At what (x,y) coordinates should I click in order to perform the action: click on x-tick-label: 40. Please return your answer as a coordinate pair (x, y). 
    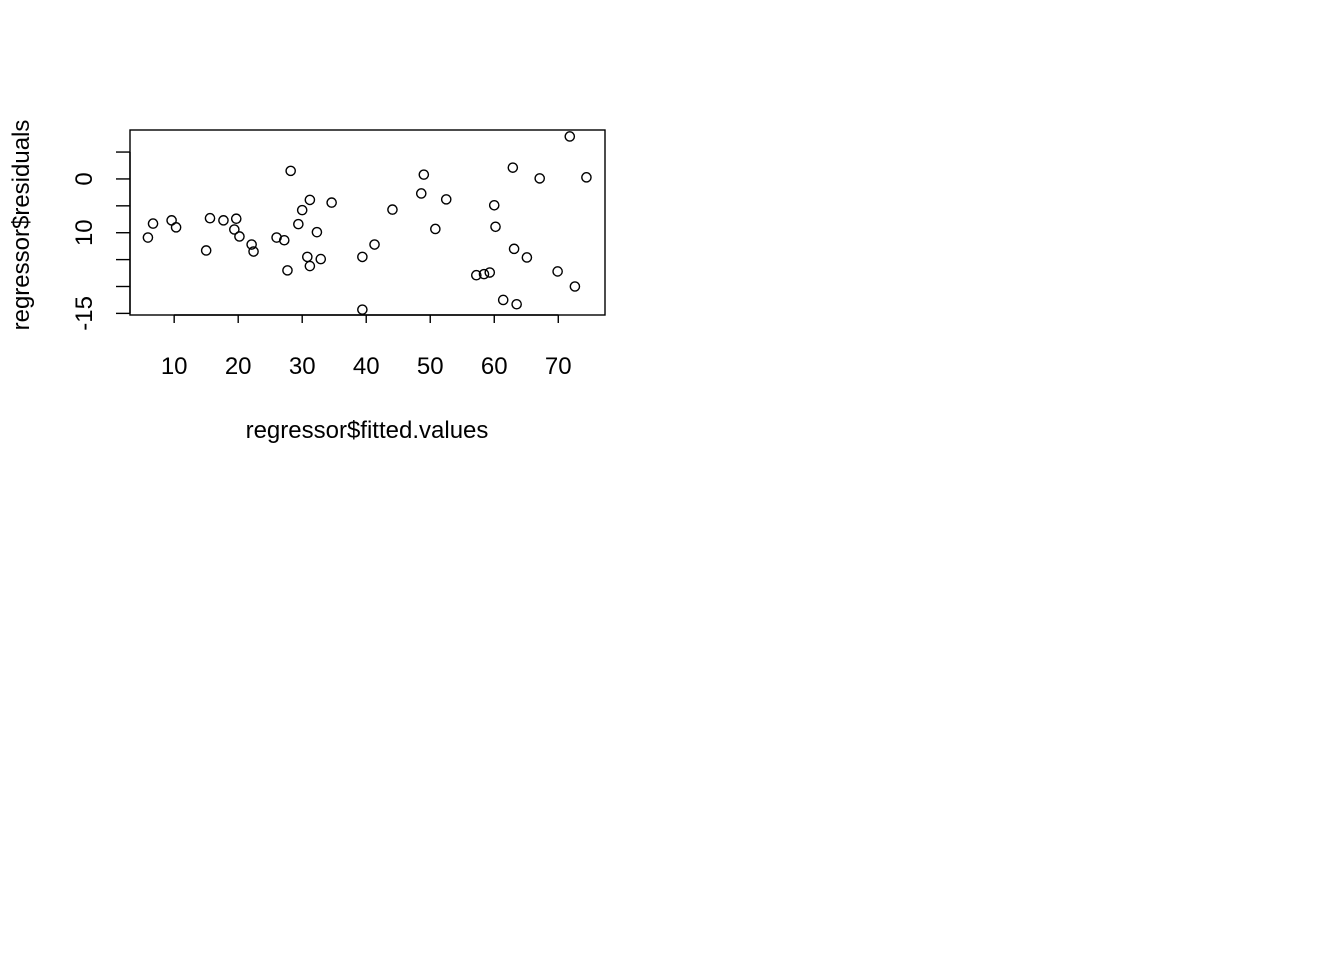
    Looking at the image, I should click on (366, 366).